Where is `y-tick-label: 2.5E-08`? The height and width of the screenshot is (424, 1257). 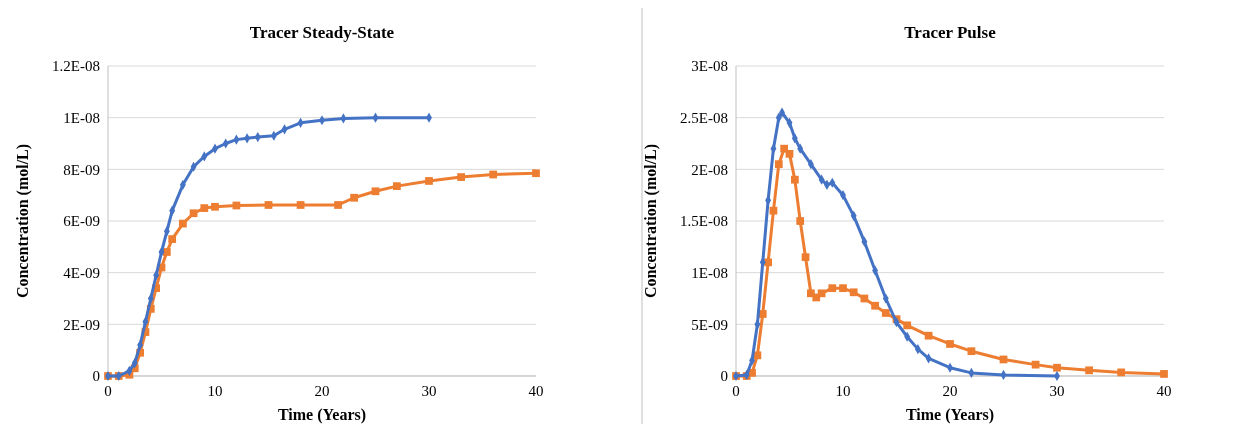 y-tick-label: 2.5E-08 is located at coordinates (704, 117).